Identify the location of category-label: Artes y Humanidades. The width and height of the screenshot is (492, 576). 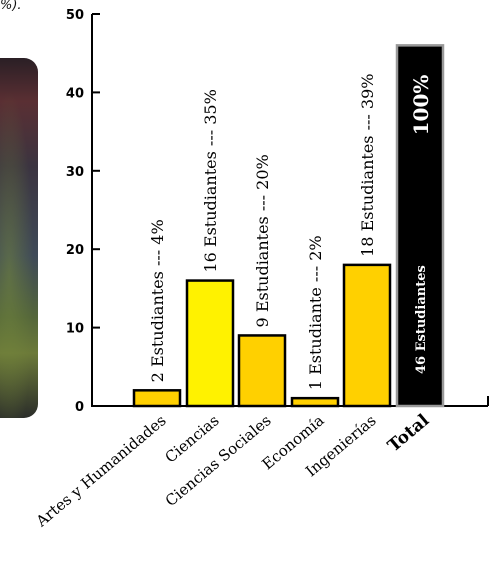
(101, 471).